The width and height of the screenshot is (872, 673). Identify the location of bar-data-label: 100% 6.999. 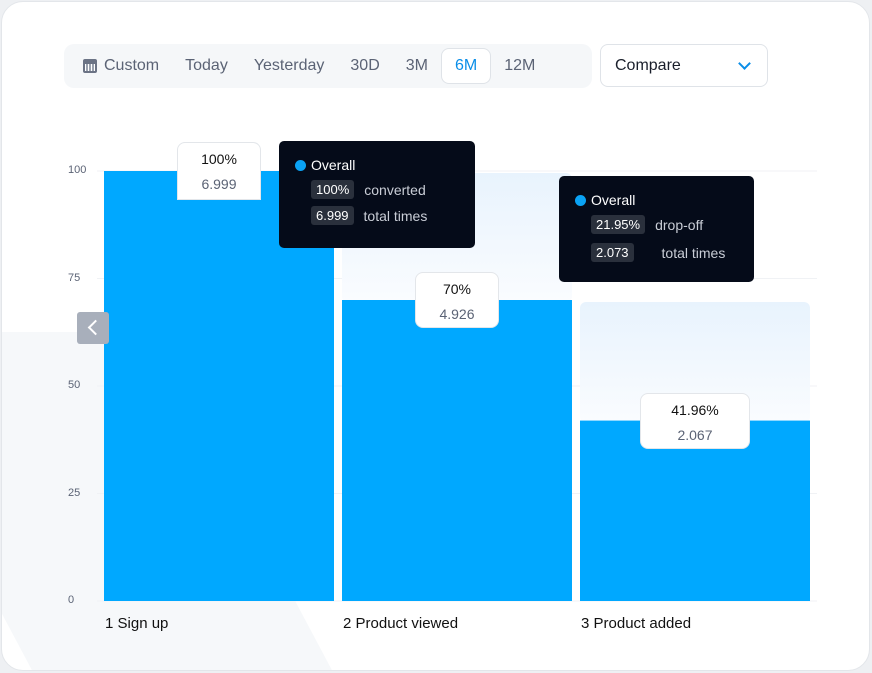
(219, 171).